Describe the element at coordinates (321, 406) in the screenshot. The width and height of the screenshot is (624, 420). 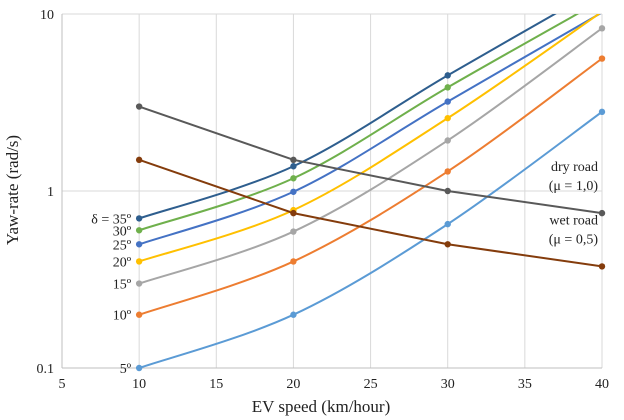
I see `x-axis-label: EV speed (km/hour)` at that location.